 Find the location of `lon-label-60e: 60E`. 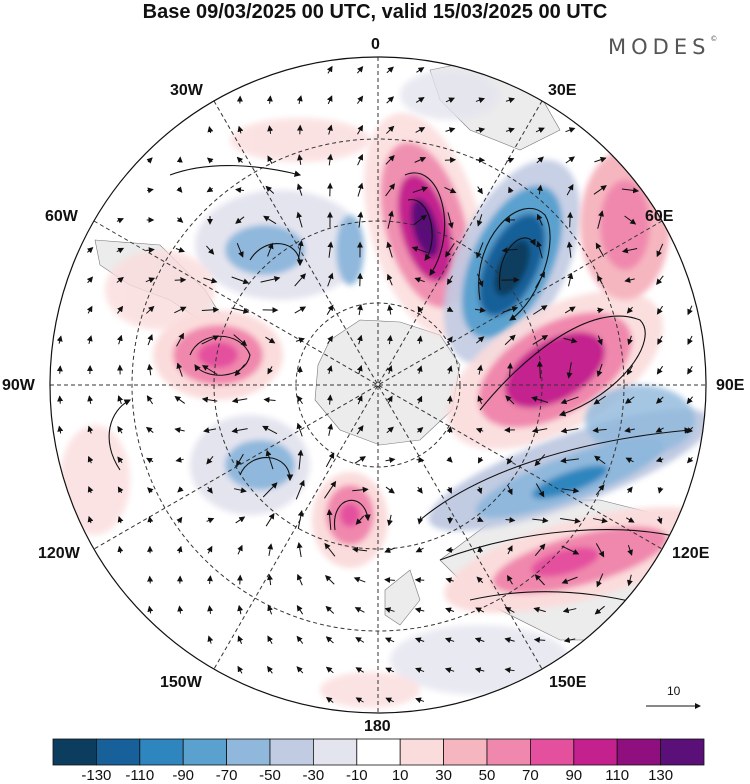

lon-label-60e: 60E is located at coordinates (659, 217).